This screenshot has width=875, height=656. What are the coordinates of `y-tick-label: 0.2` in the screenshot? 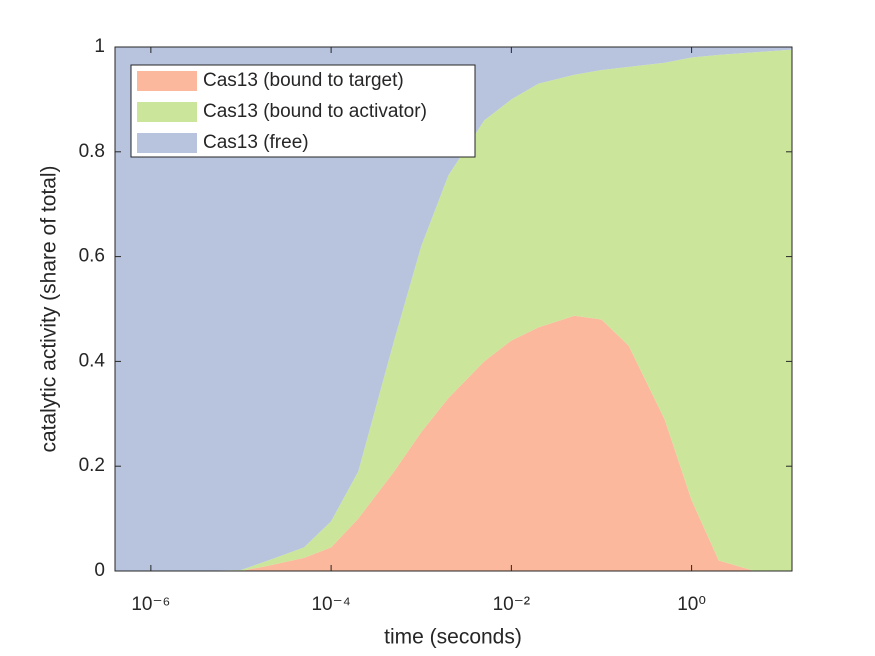 It's located at (92, 465).